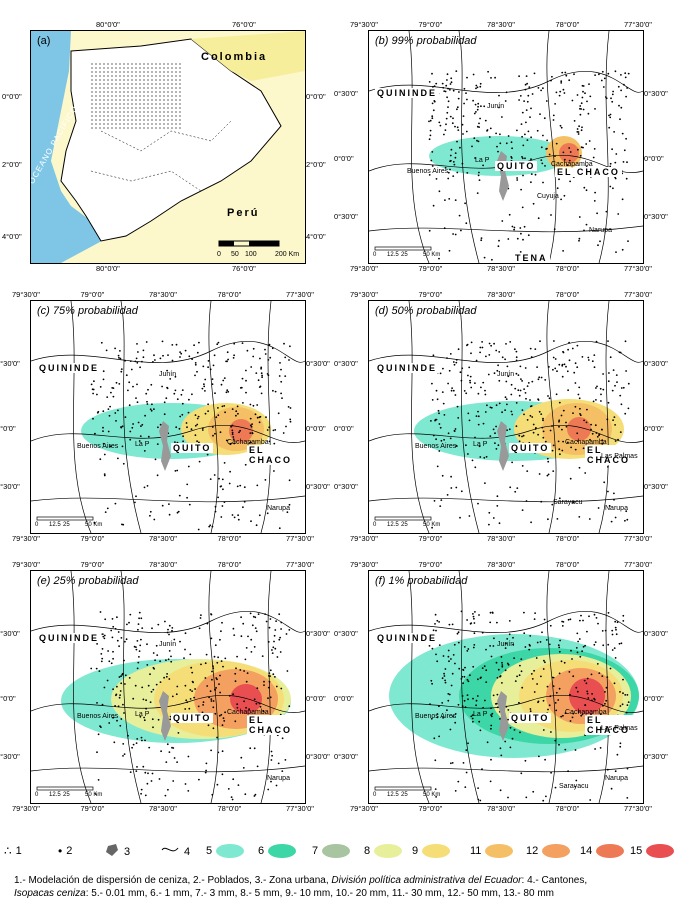 This screenshot has width=680, height=909. What do you see at coordinates (168, 417) in the screenshot?
I see `ash-dispersion-map-c` at bounding box center [168, 417].